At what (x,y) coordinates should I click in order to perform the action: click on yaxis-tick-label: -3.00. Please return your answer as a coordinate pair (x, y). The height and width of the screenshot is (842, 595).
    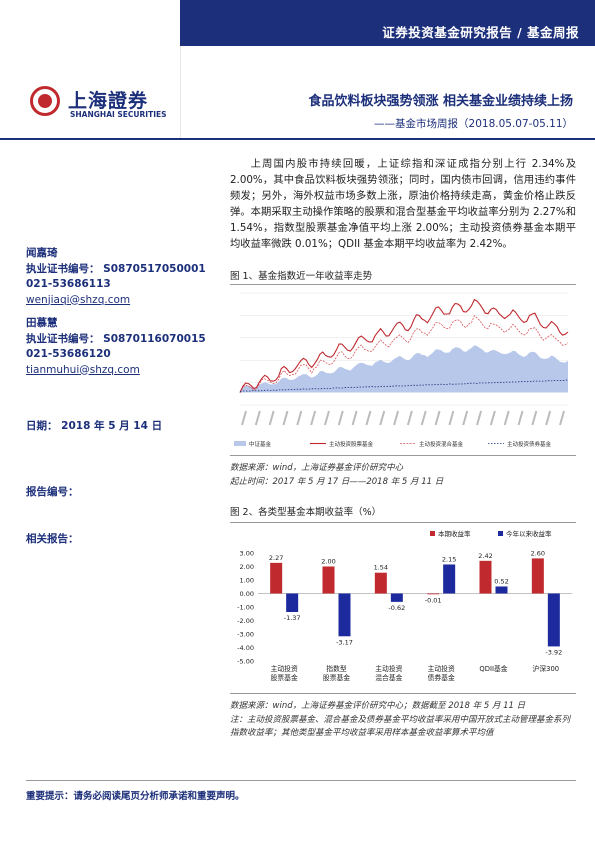
    Looking at the image, I should click on (245, 635).